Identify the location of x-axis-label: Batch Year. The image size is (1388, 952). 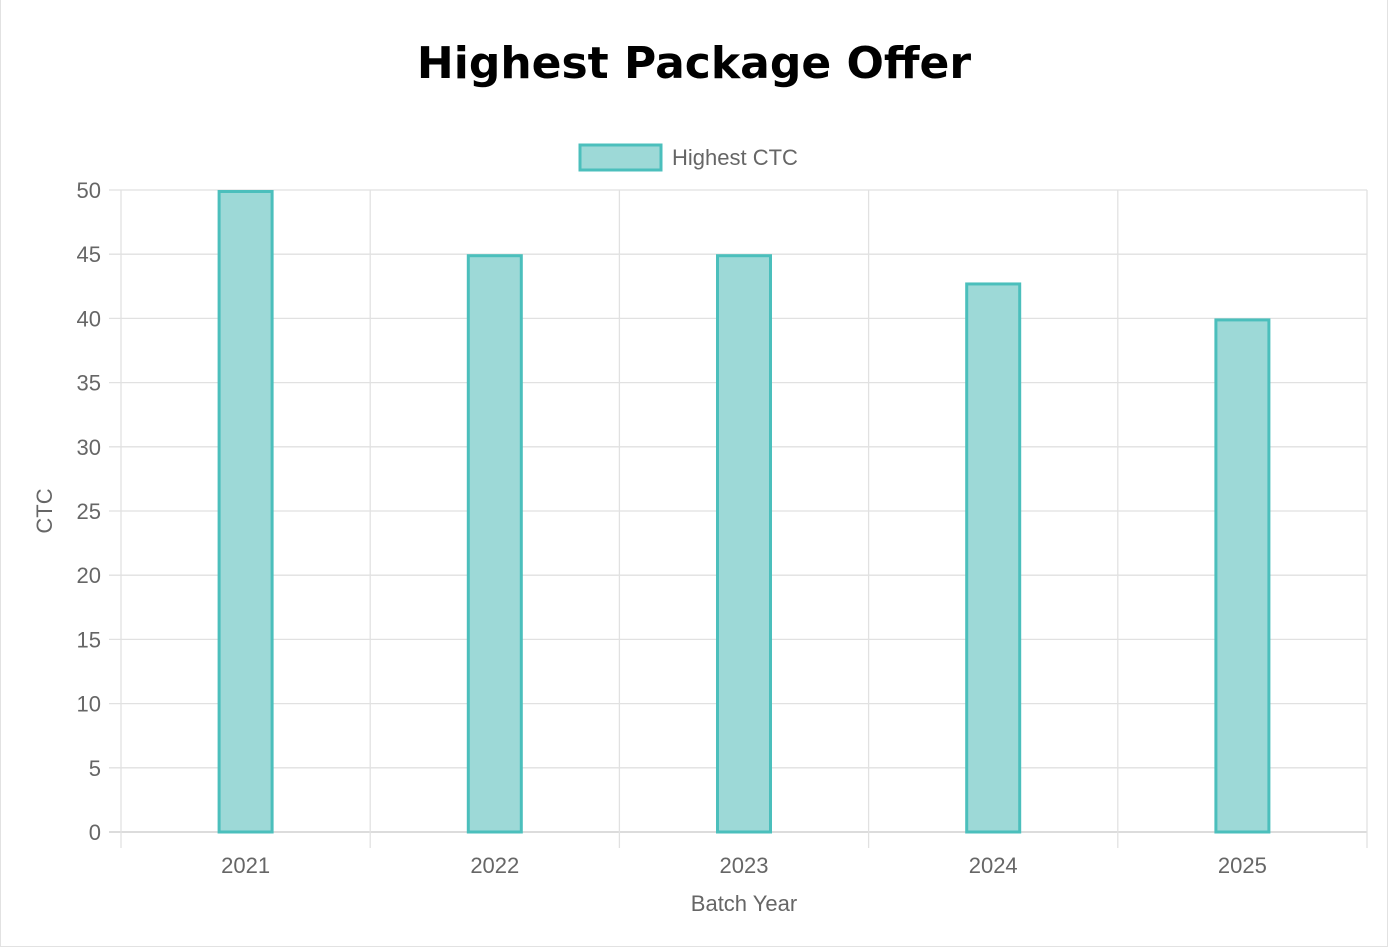
(744, 903).